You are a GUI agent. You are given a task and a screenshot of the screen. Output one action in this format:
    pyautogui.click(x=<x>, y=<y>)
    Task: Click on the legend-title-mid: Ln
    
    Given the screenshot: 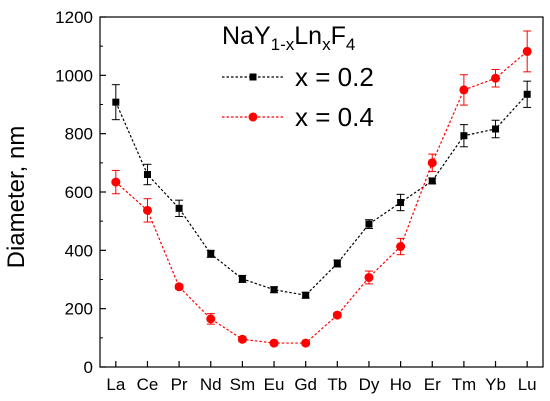 What is the action you would take?
    pyautogui.click(x=308, y=36)
    